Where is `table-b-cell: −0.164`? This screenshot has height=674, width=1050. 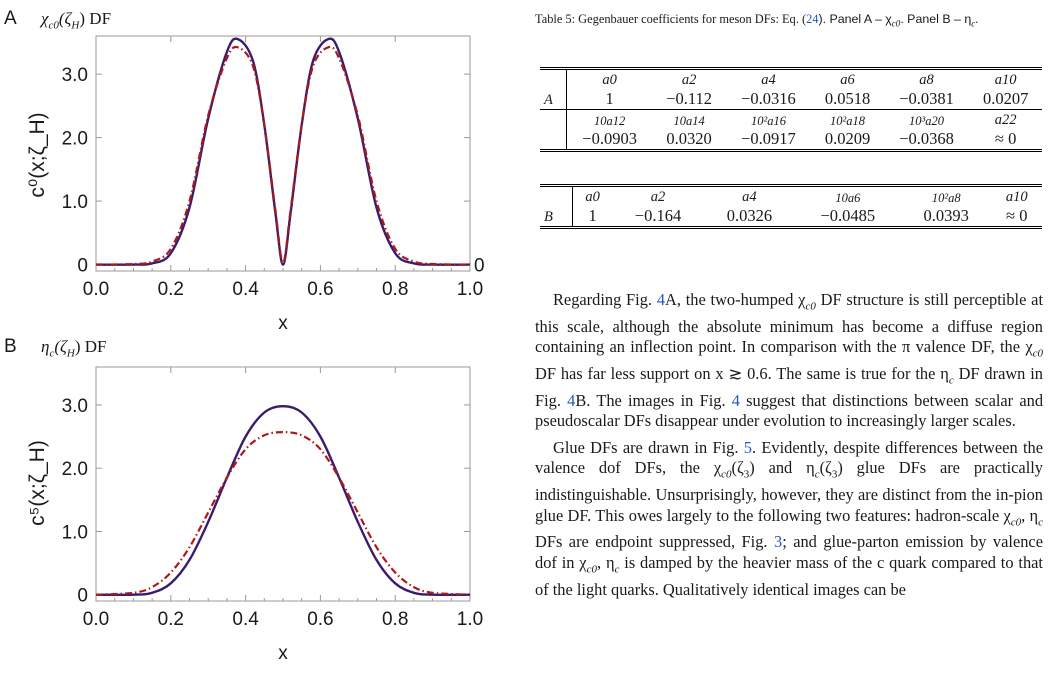 table-b-cell: −0.164 is located at coordinates (658, 215).